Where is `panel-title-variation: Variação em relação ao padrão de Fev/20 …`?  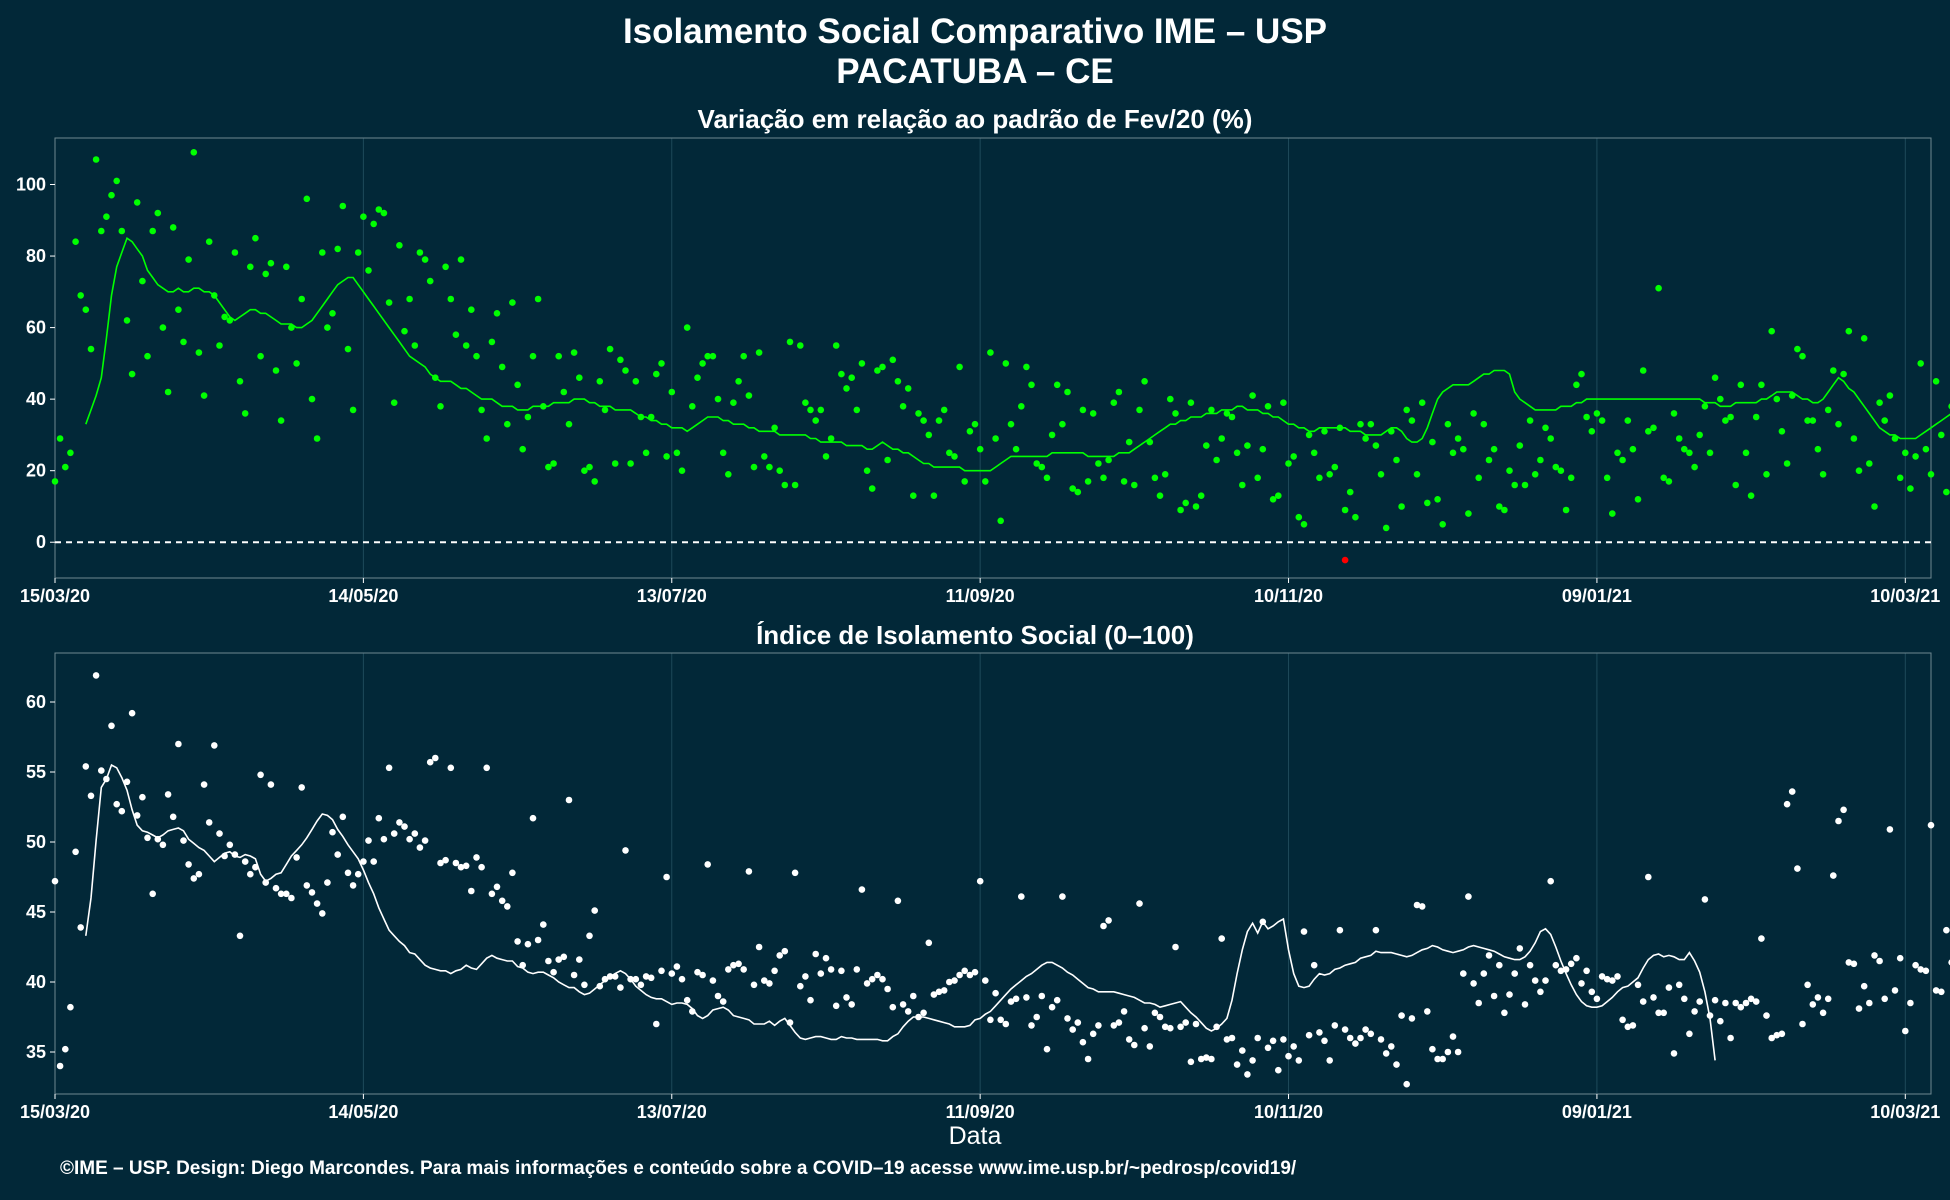
panel-title-variation: Variação em relação ao padrão de Fev/20 … is located at coordinates (975, 119).